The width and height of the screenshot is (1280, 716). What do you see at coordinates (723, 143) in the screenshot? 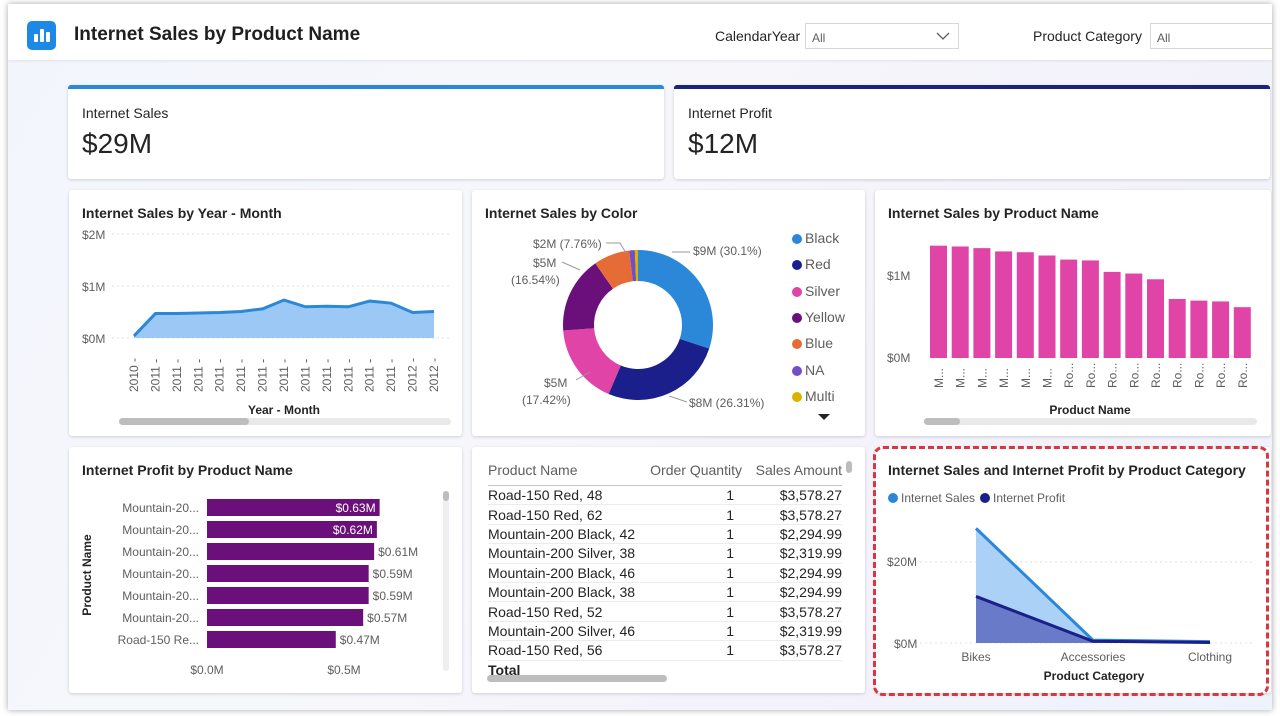
I see `kpi-value: $12M` at bounding box center [723, 143].